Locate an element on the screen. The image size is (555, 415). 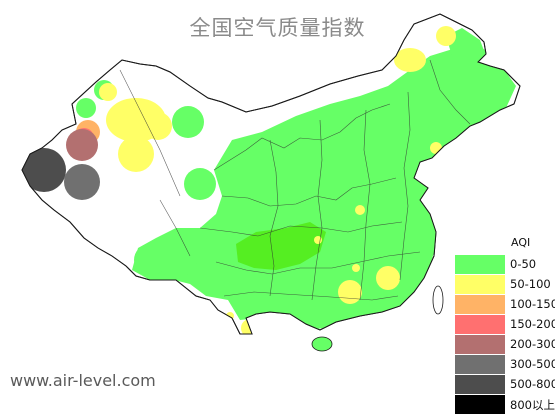
aqi-zone-yellow-jiangxi is located at coordinates (388, 278).